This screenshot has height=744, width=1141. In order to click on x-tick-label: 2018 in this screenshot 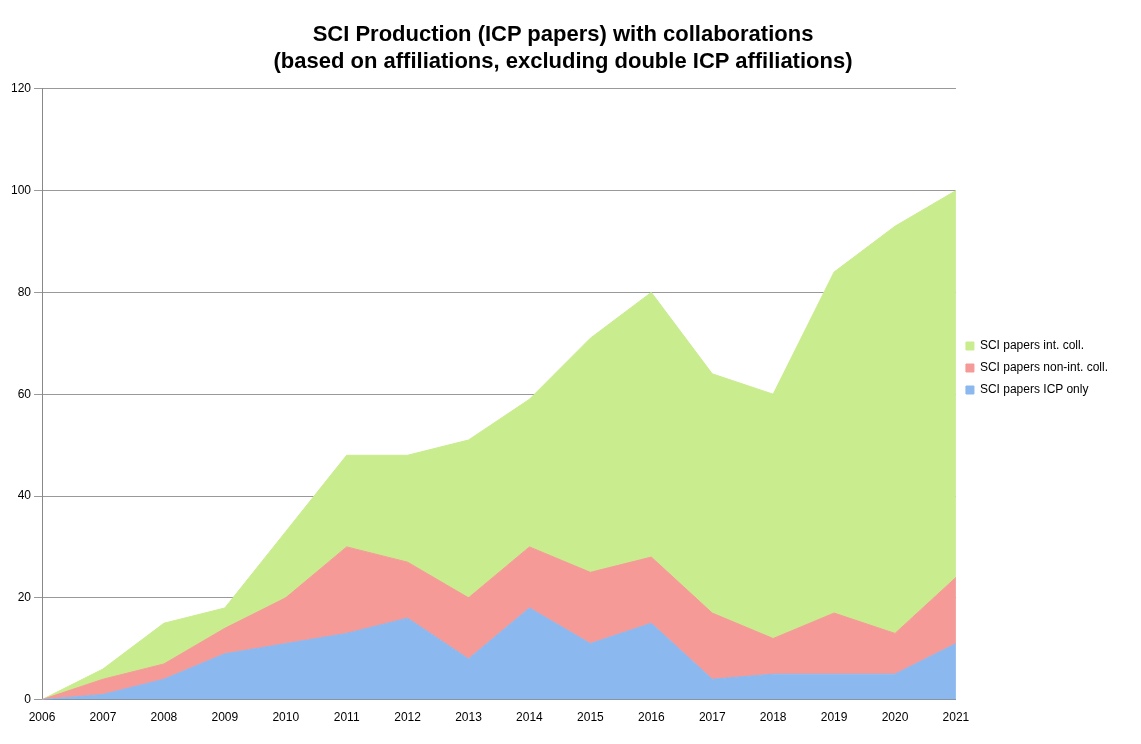, I will do `click(773, 717)`.